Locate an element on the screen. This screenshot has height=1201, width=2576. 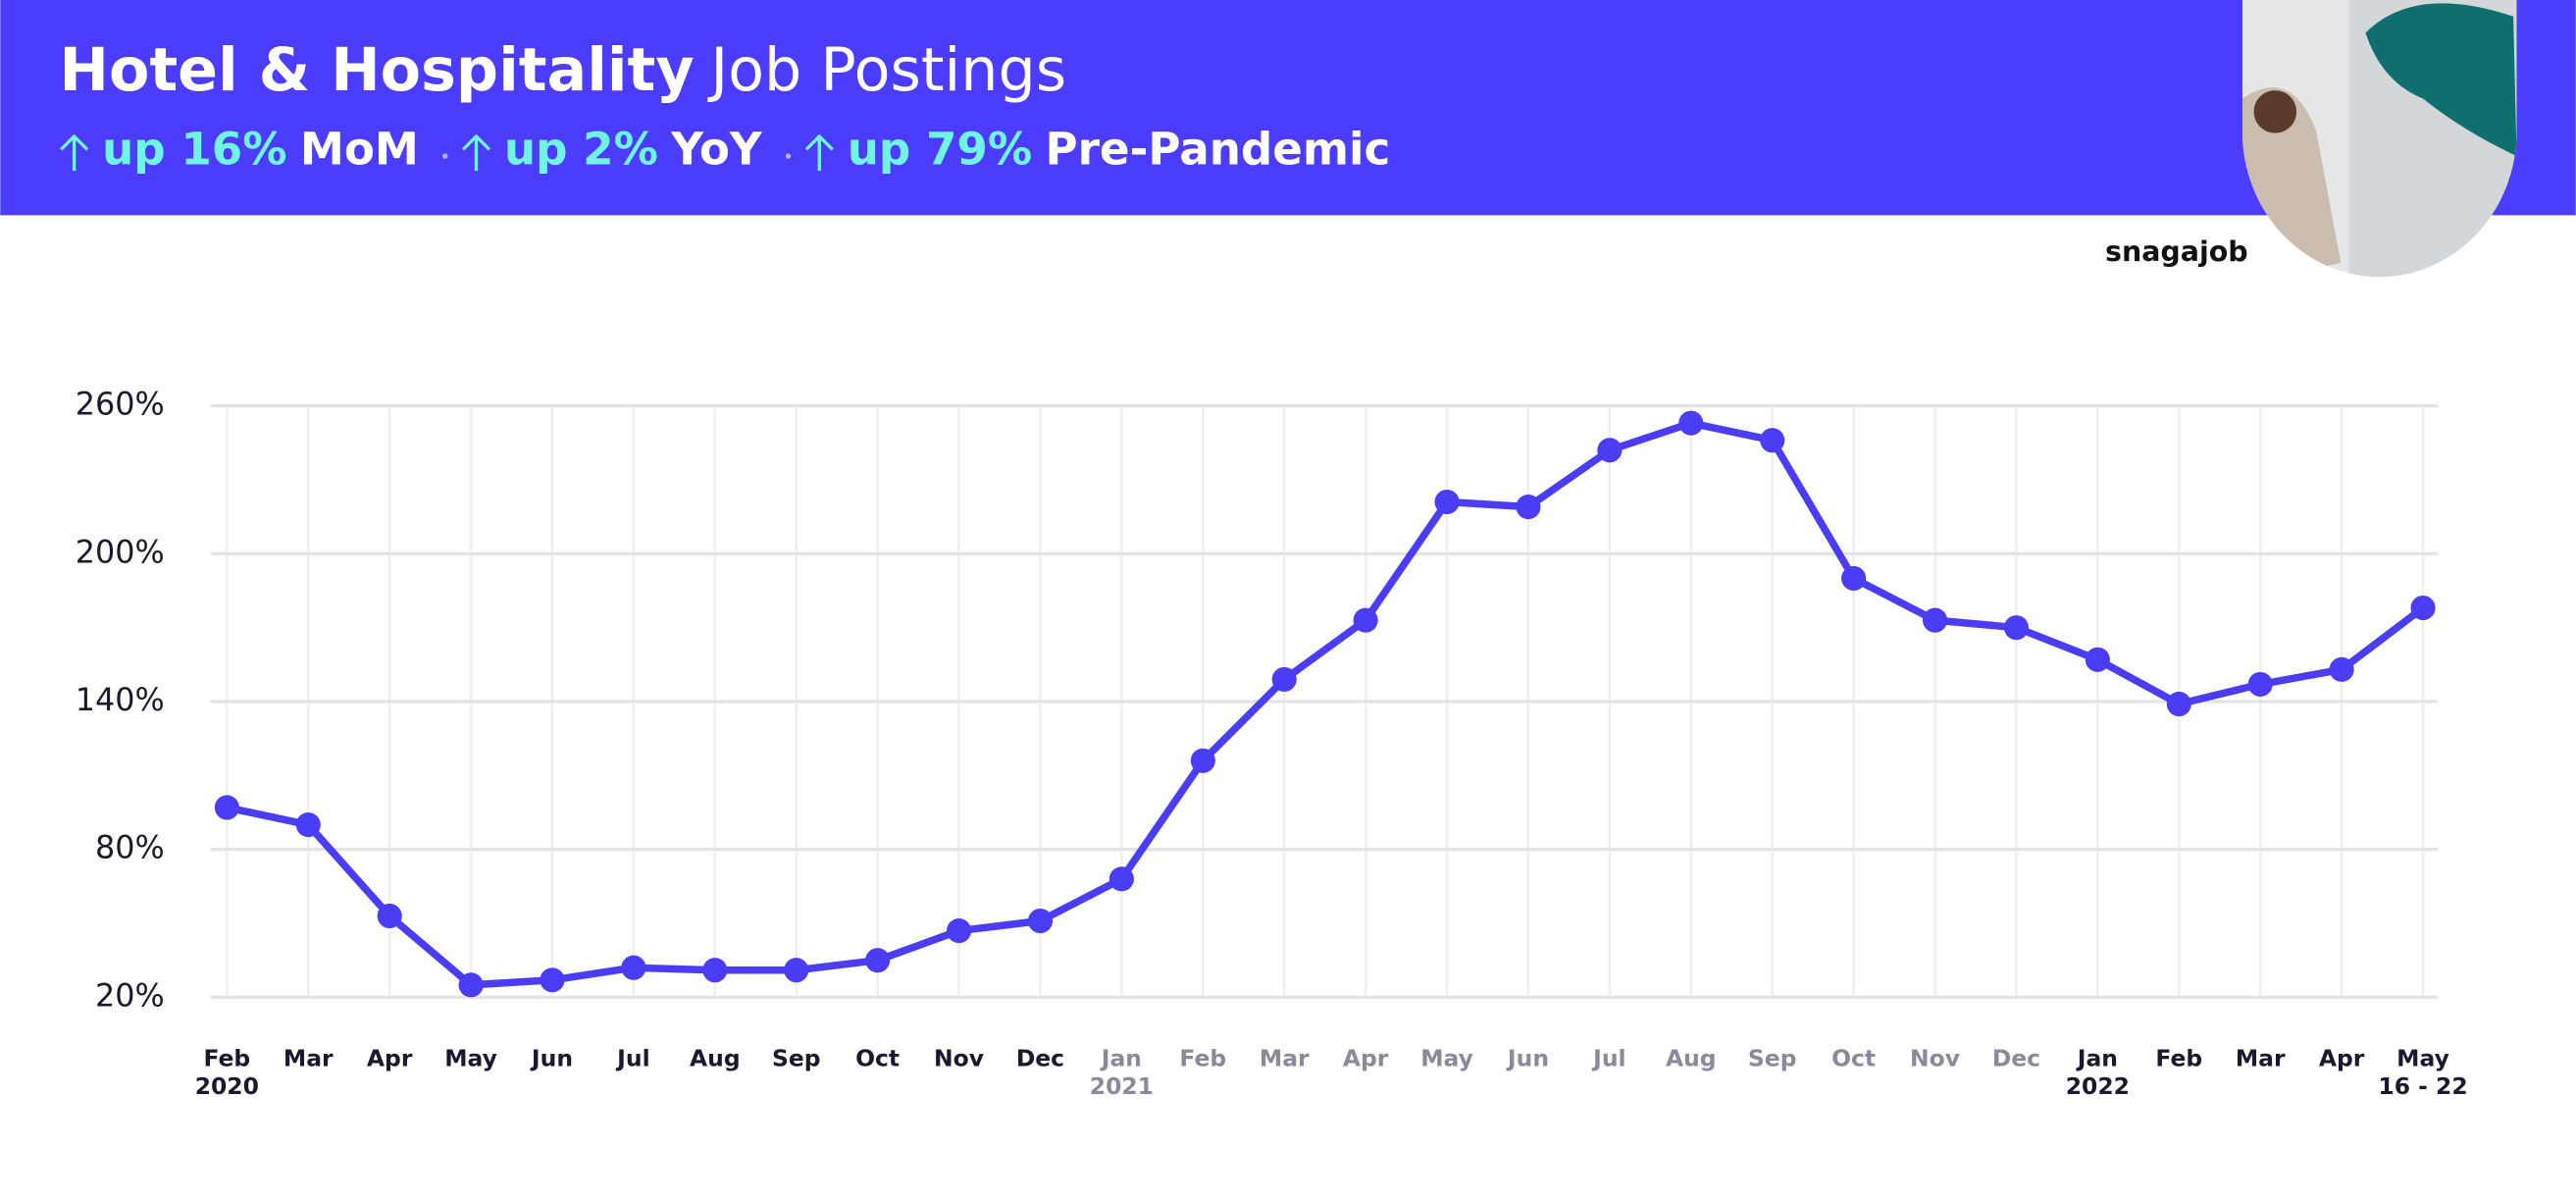
brand: snagajob is located at coordinates (2176, 252).